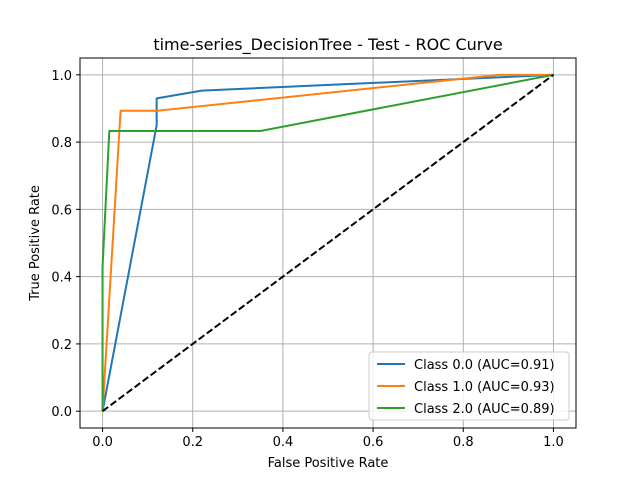  I want to click on x-axis-ticks: 0.0 0.2 0.4 0.6 0.8 1.0, so click(328, 439).